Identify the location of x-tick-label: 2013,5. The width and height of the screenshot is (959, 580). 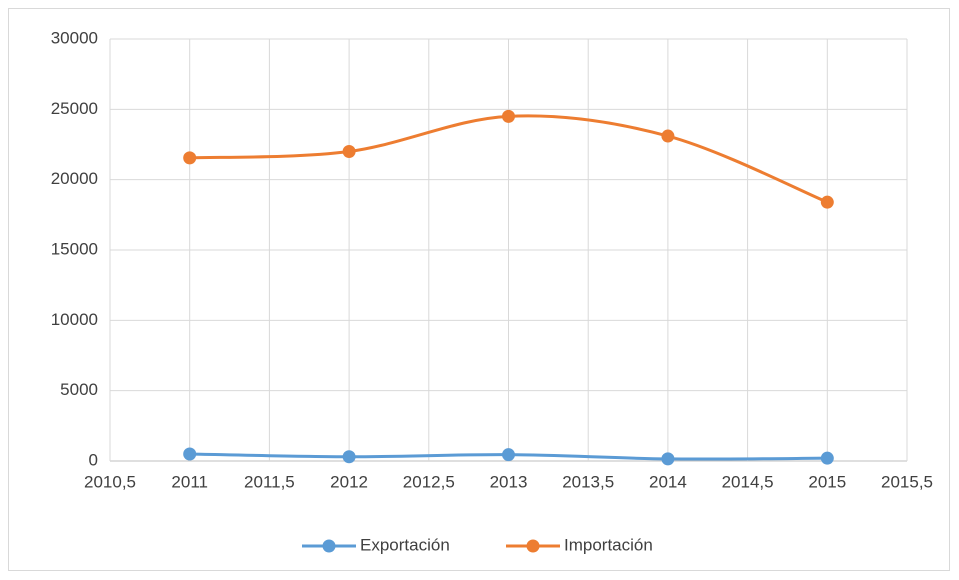
(588, 481).